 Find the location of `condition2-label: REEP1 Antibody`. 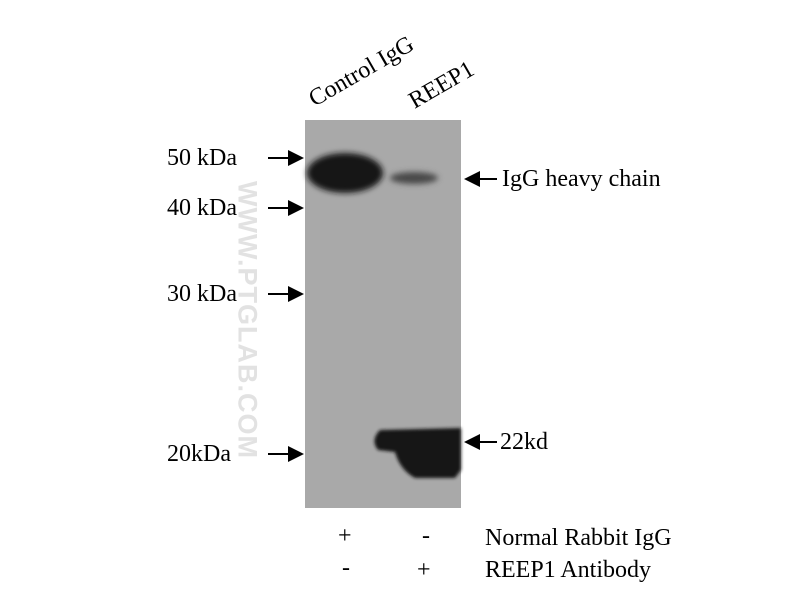

condition2-label: REEP1 Antibody is located at coordinates (568, 570).